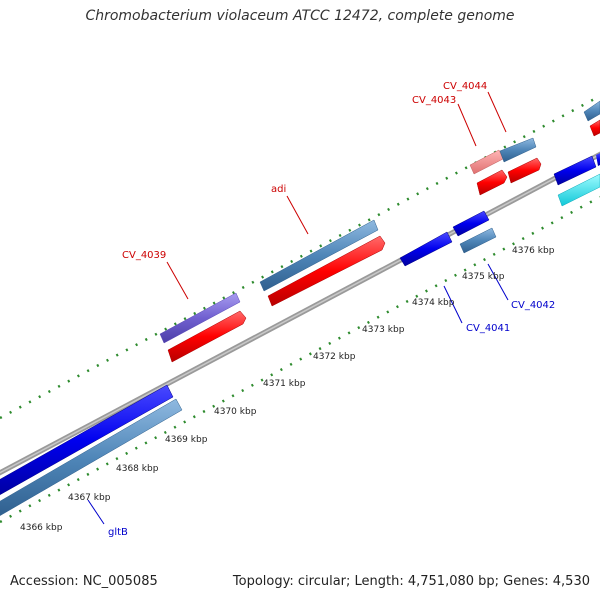 The width and height of the screenshot is (600, 600). Describe the element at coordinates (488, 328) in the screenshot. I see `label-cv4041: CV_4041` at that location.